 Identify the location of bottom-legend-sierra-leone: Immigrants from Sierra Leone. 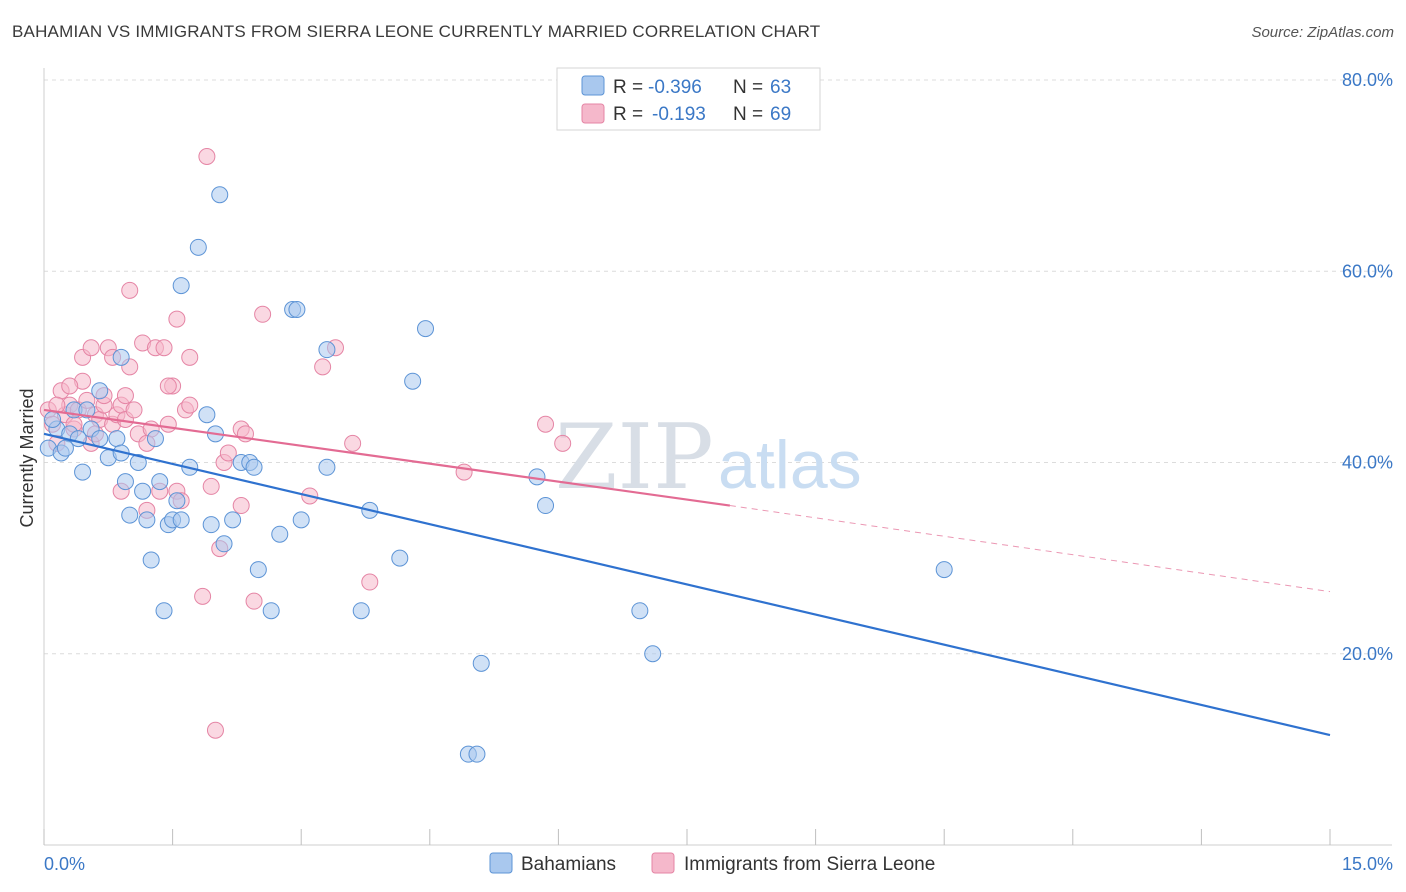
(809, 864).